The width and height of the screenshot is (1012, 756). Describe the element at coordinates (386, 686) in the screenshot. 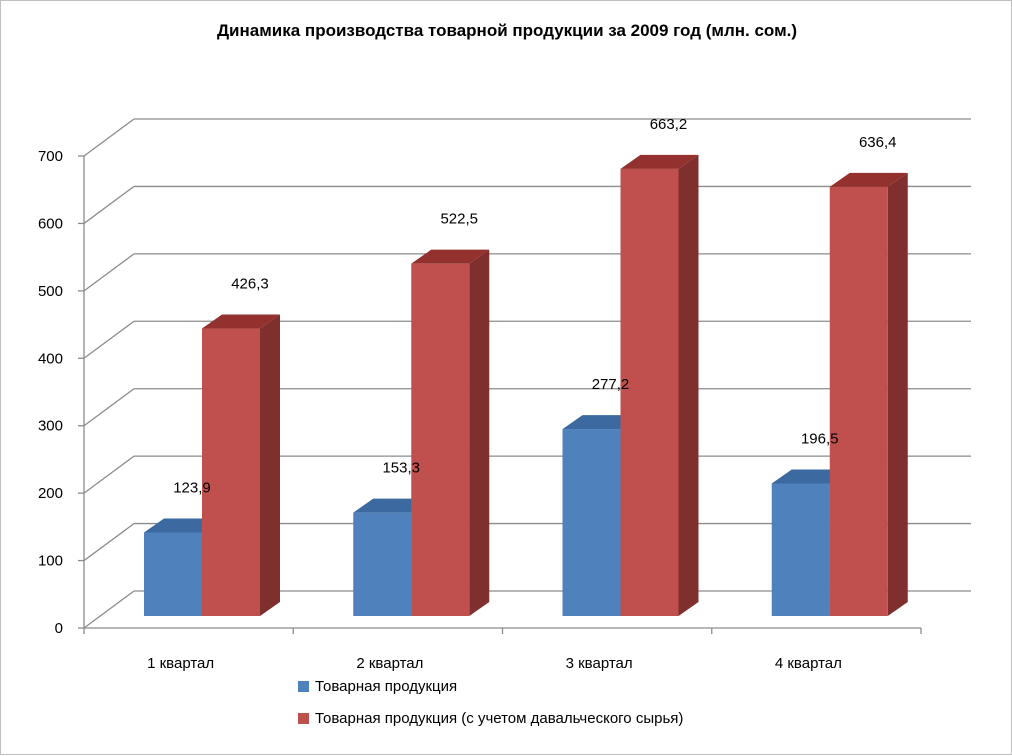

I see `legend-label-series-1: Товарная продукция` at that location.